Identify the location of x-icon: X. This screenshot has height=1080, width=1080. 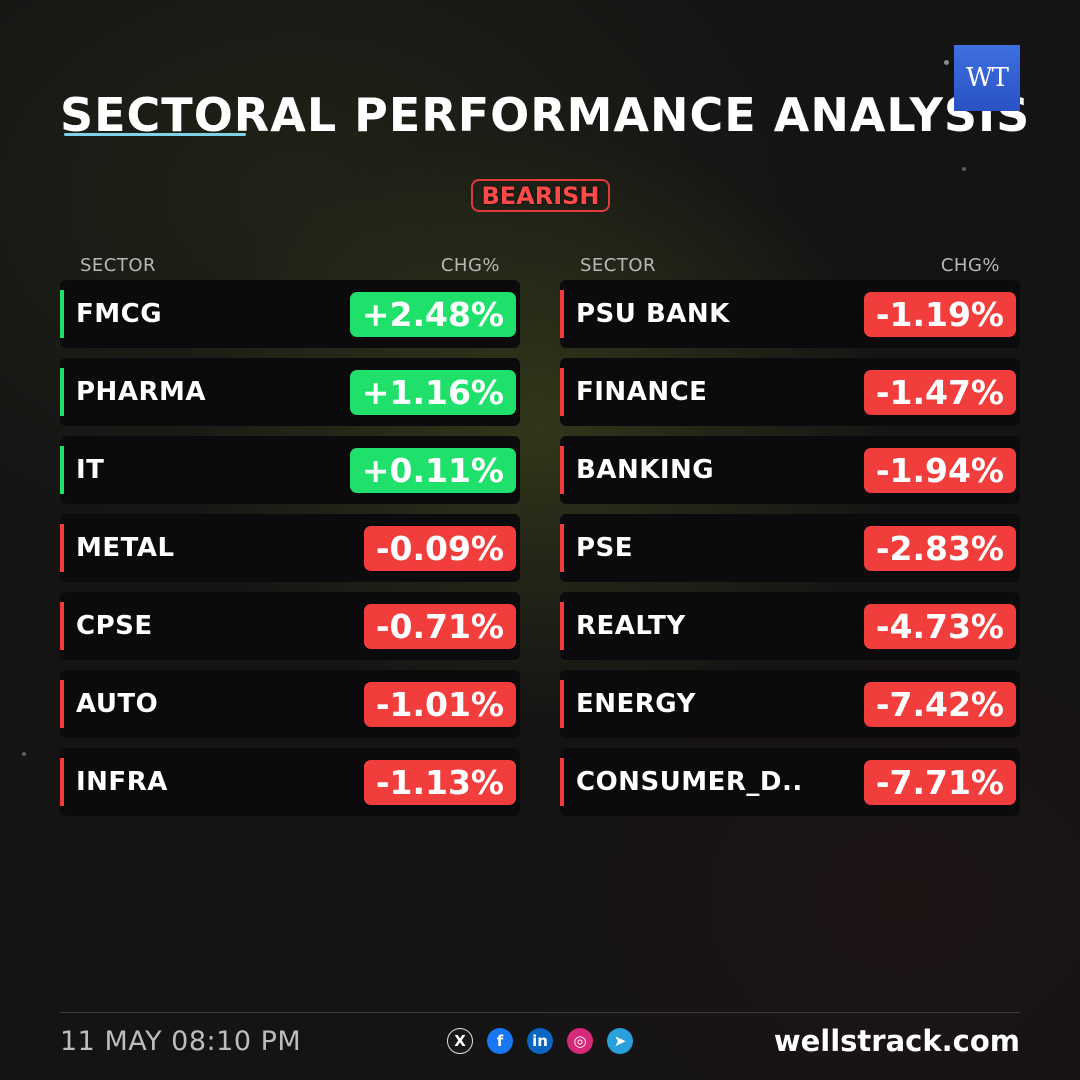
(460, 1041).